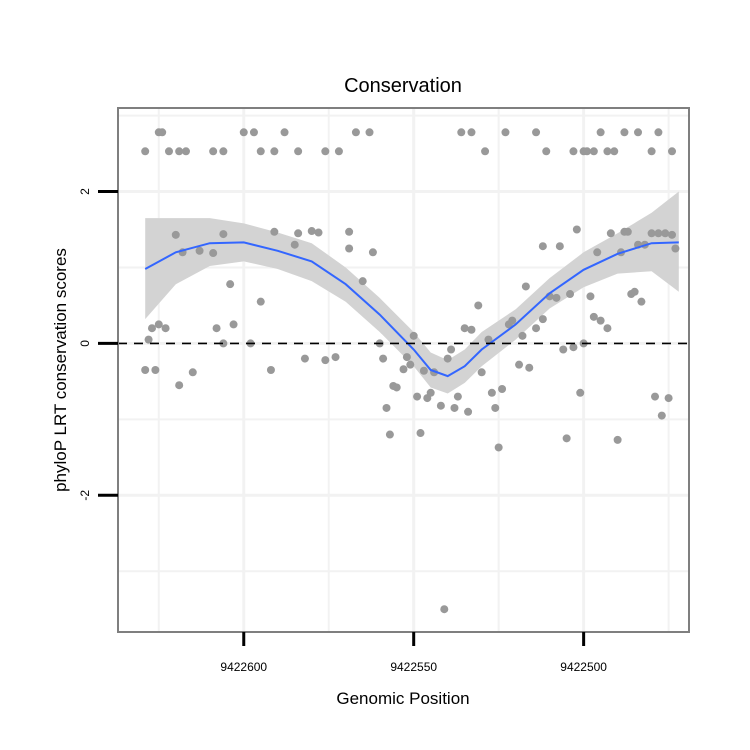 This screenshot has width=750, height=750. What do you see at coordinates (243, 667) in the screenshot?
I see `x-tick-label: 9422600` at bounding box center [243, 667].